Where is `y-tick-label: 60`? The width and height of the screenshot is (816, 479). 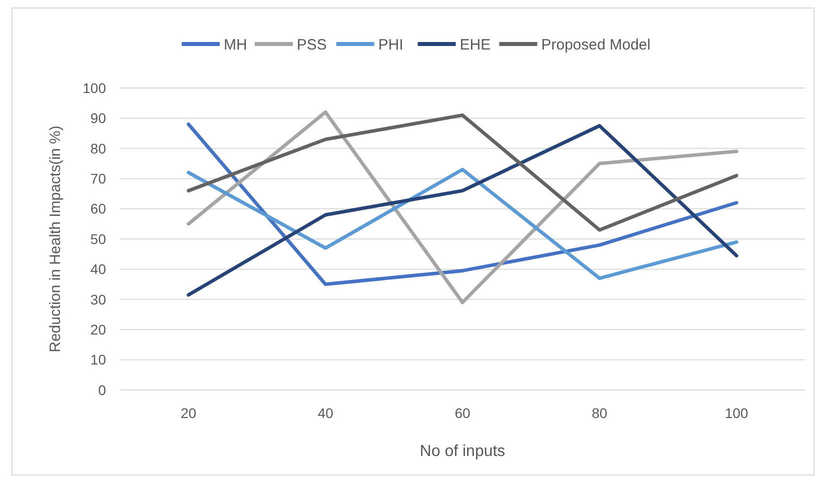
y-tick-label: 60 is located at coordinates (98, 208).